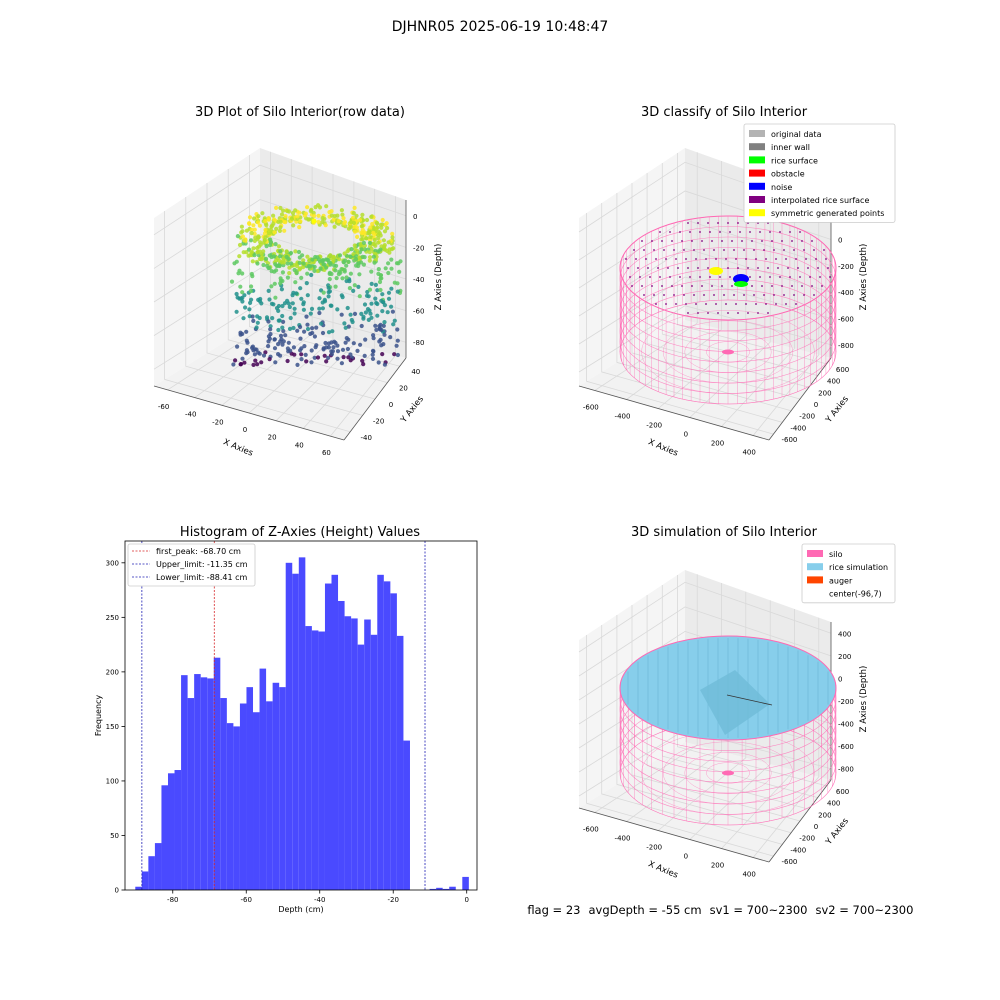 The height and width of the screenshot is (1000, 1000). I want to click on x-tick-label: 40, so click(299, 445).